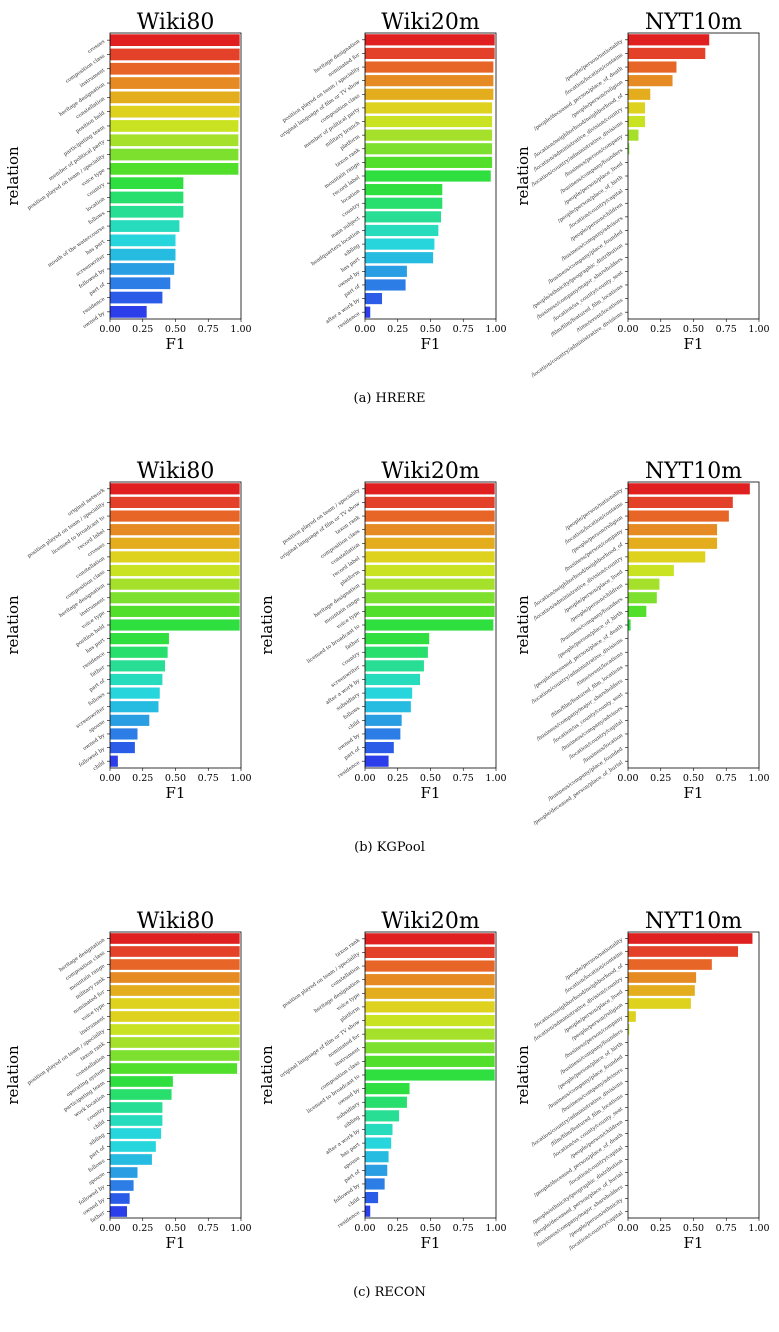 The image size is (779, 1332). Describe the element at coordinates (389, 847) in the screenshot. I see `panel-caption: (b) KGPool` at that location.